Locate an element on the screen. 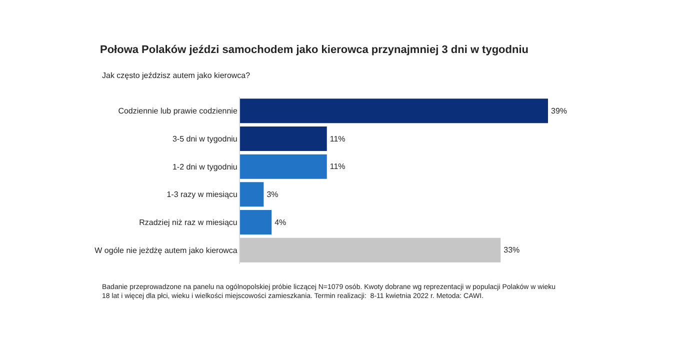  y-tick-label: W ogóle nie jeżdżę autem jako kierowca is located at coordinates (166, 250).